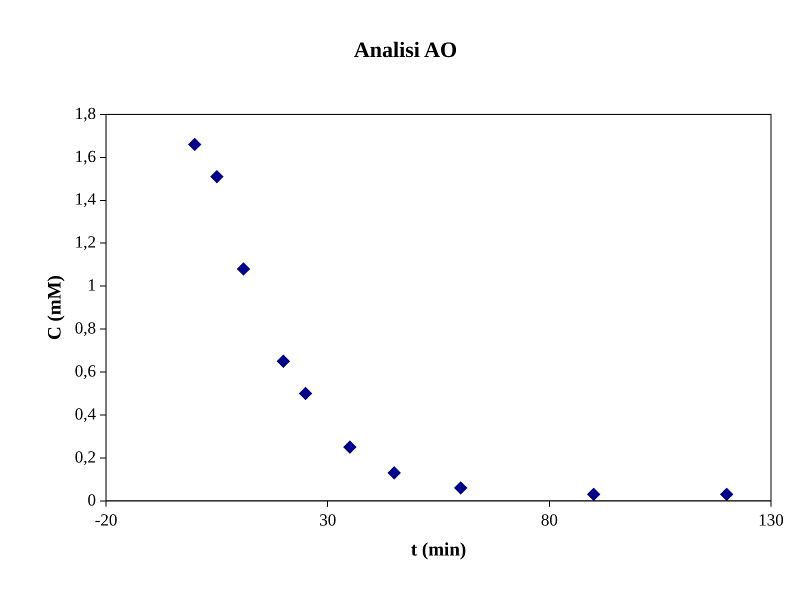  I want to click on y-tick-label: 1,6, so click(85, 156).